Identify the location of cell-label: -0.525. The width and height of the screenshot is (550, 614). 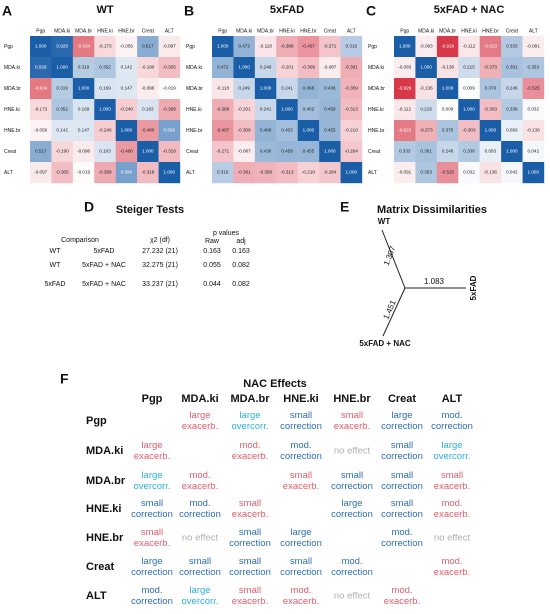
(447, 172).